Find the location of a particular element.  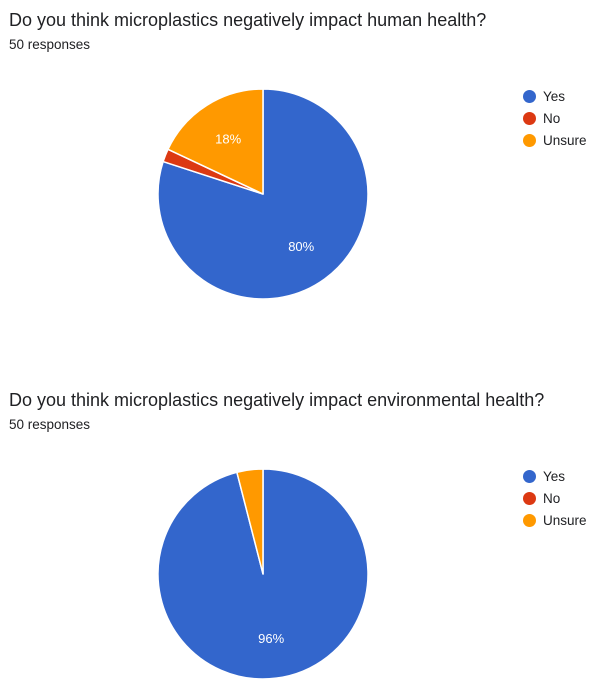

slice-percent-label: 80% is located at coordinates (301, 246).